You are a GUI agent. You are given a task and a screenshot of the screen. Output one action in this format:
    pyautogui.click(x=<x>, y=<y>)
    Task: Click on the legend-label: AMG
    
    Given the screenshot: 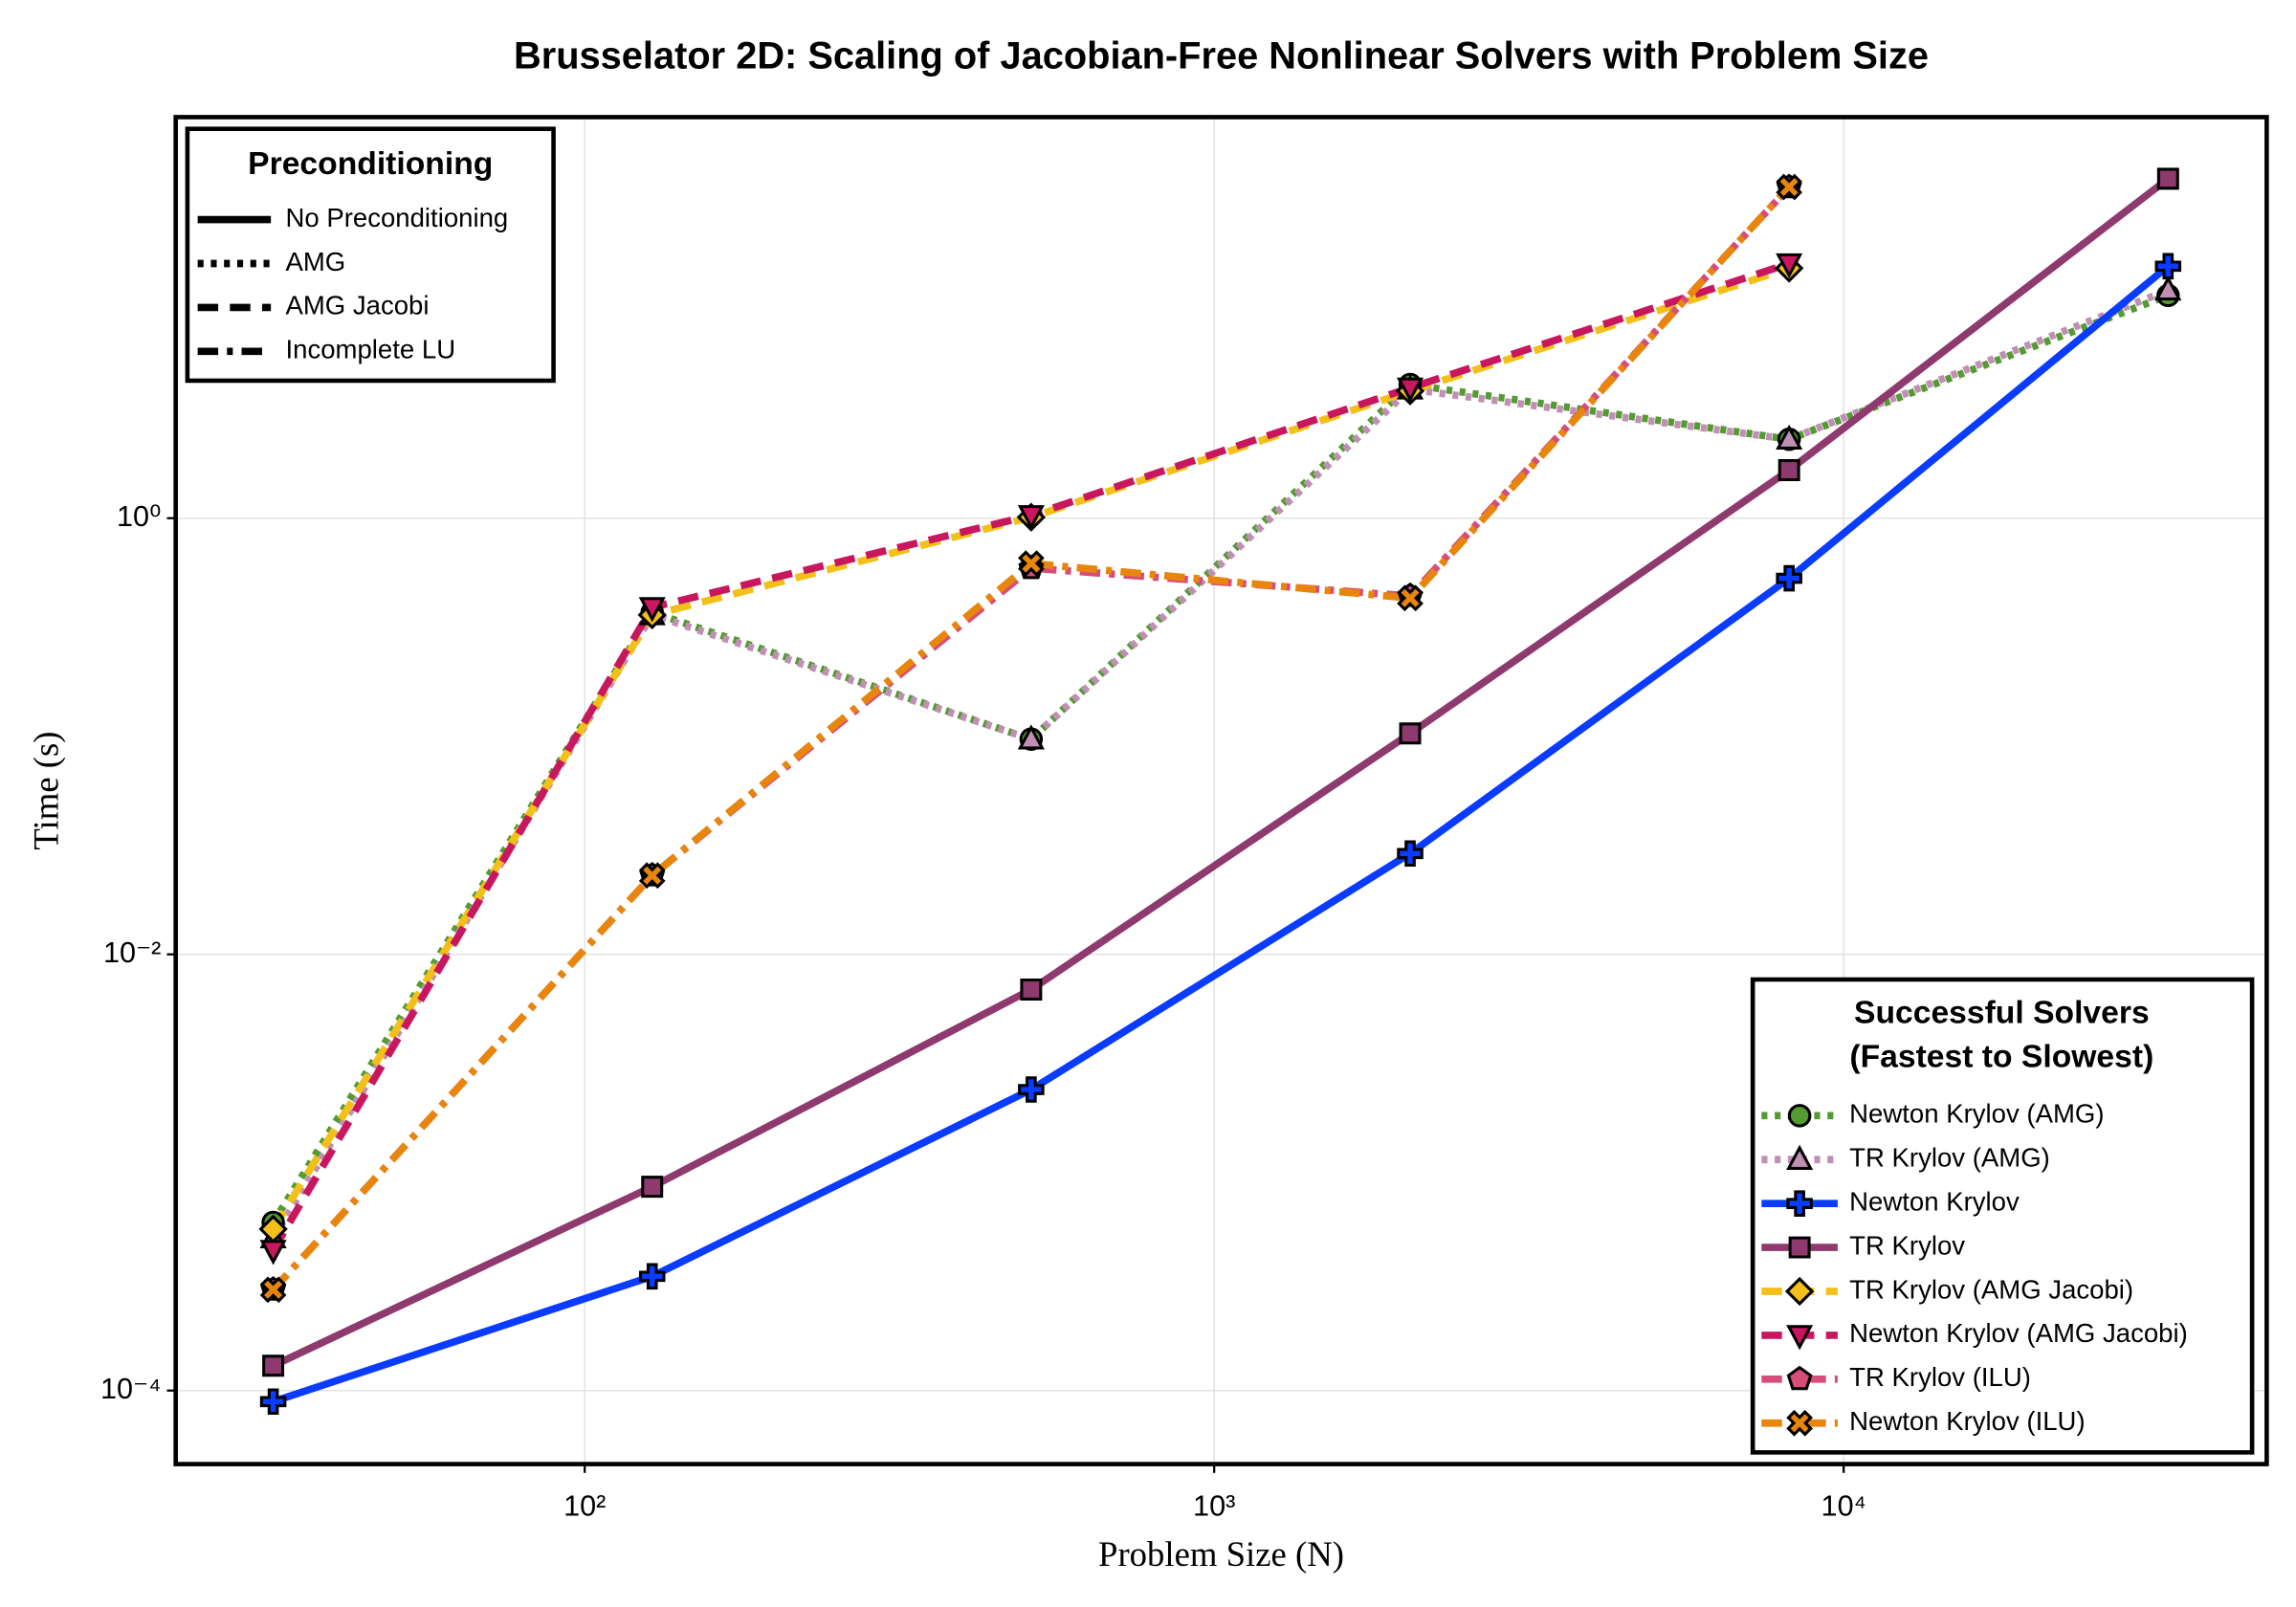 What is the action you would take?
    pyautogui.click(x=315, y=261)
    